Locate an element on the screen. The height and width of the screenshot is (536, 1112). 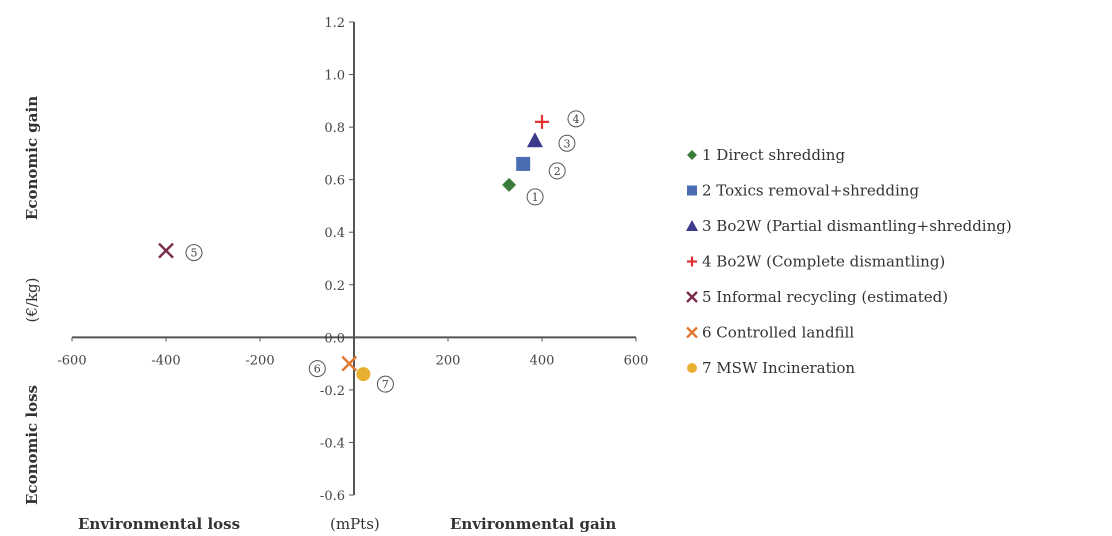
y-tick-label: 1.2 is located at coordinates (334, 23).